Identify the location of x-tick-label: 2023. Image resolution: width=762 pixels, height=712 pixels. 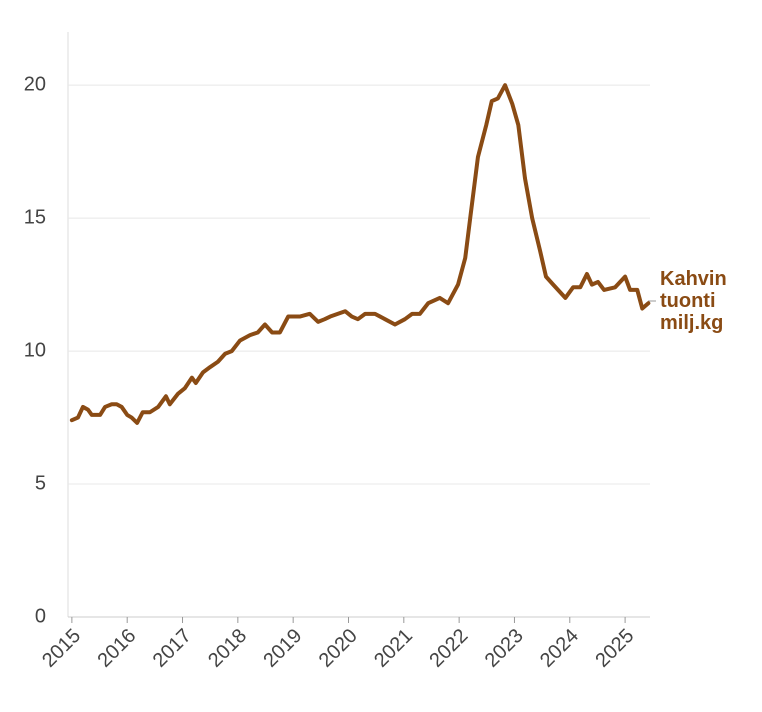
(504, 648).